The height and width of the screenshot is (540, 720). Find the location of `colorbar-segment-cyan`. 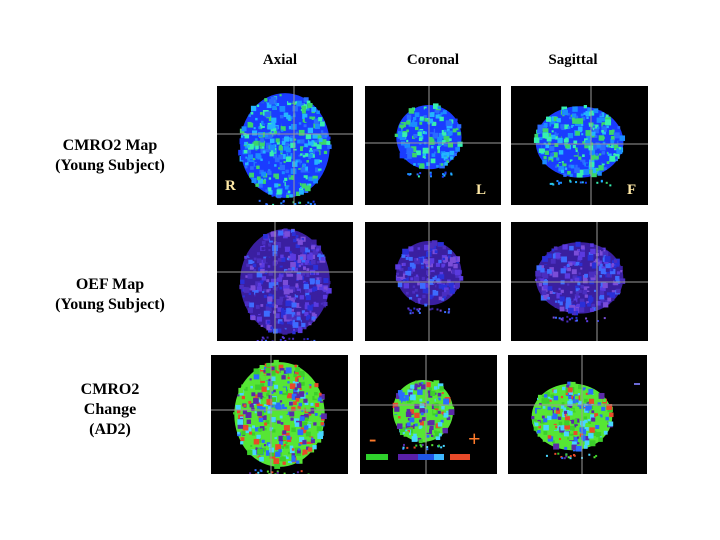

colorbar-segment-cyan is located at coordinates (439, 457).